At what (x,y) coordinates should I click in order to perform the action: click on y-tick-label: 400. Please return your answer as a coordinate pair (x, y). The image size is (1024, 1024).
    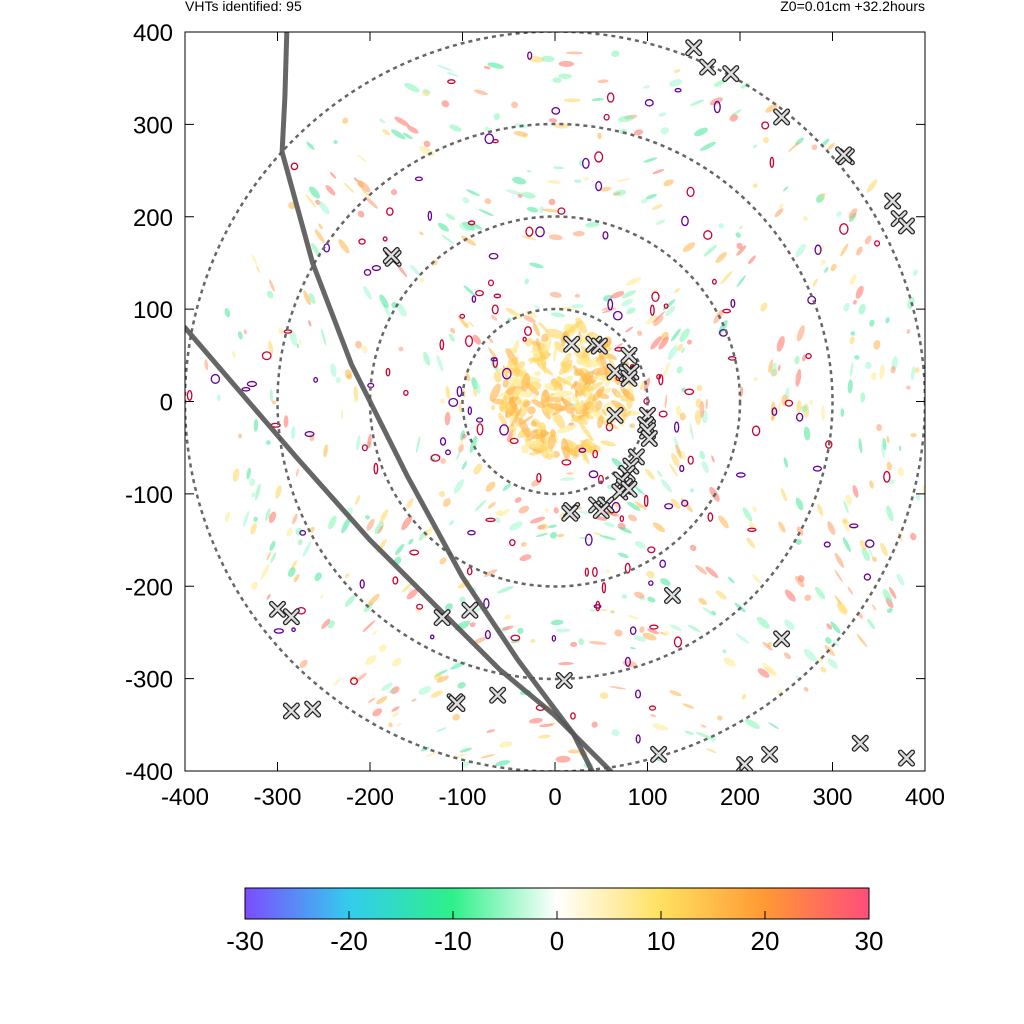
    Looking at the image, I should click on (153, 33).